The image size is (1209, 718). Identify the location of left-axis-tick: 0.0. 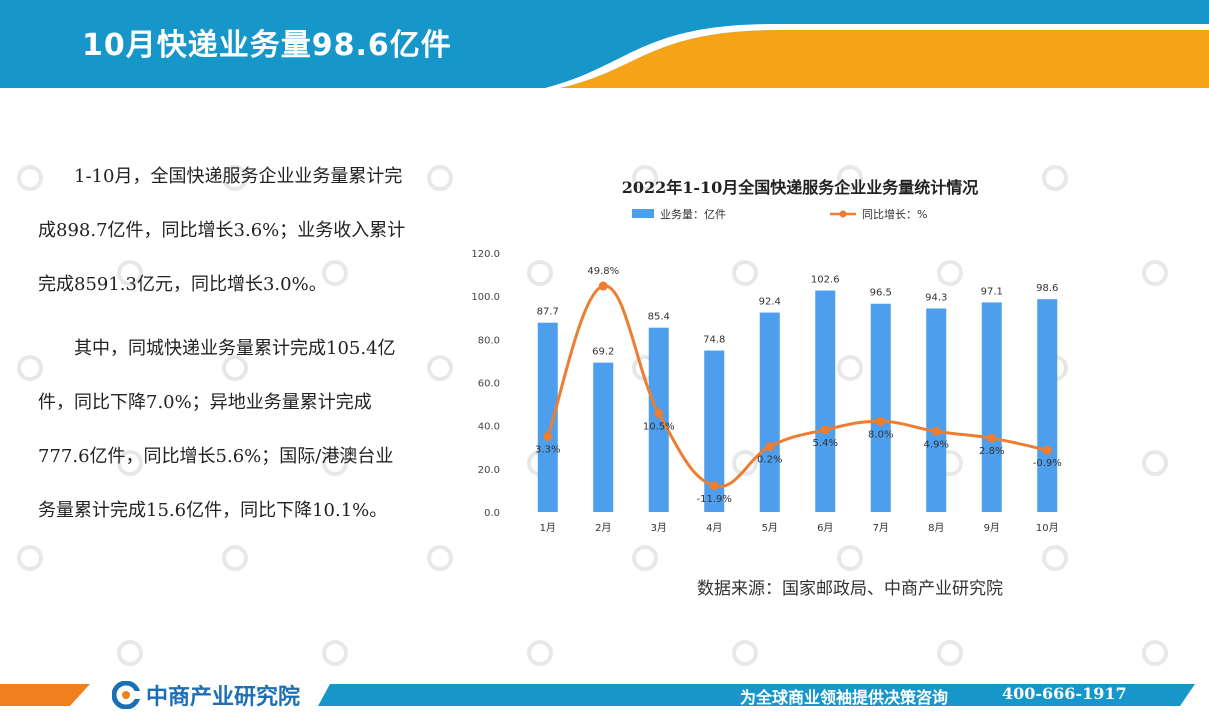
(492, 513).